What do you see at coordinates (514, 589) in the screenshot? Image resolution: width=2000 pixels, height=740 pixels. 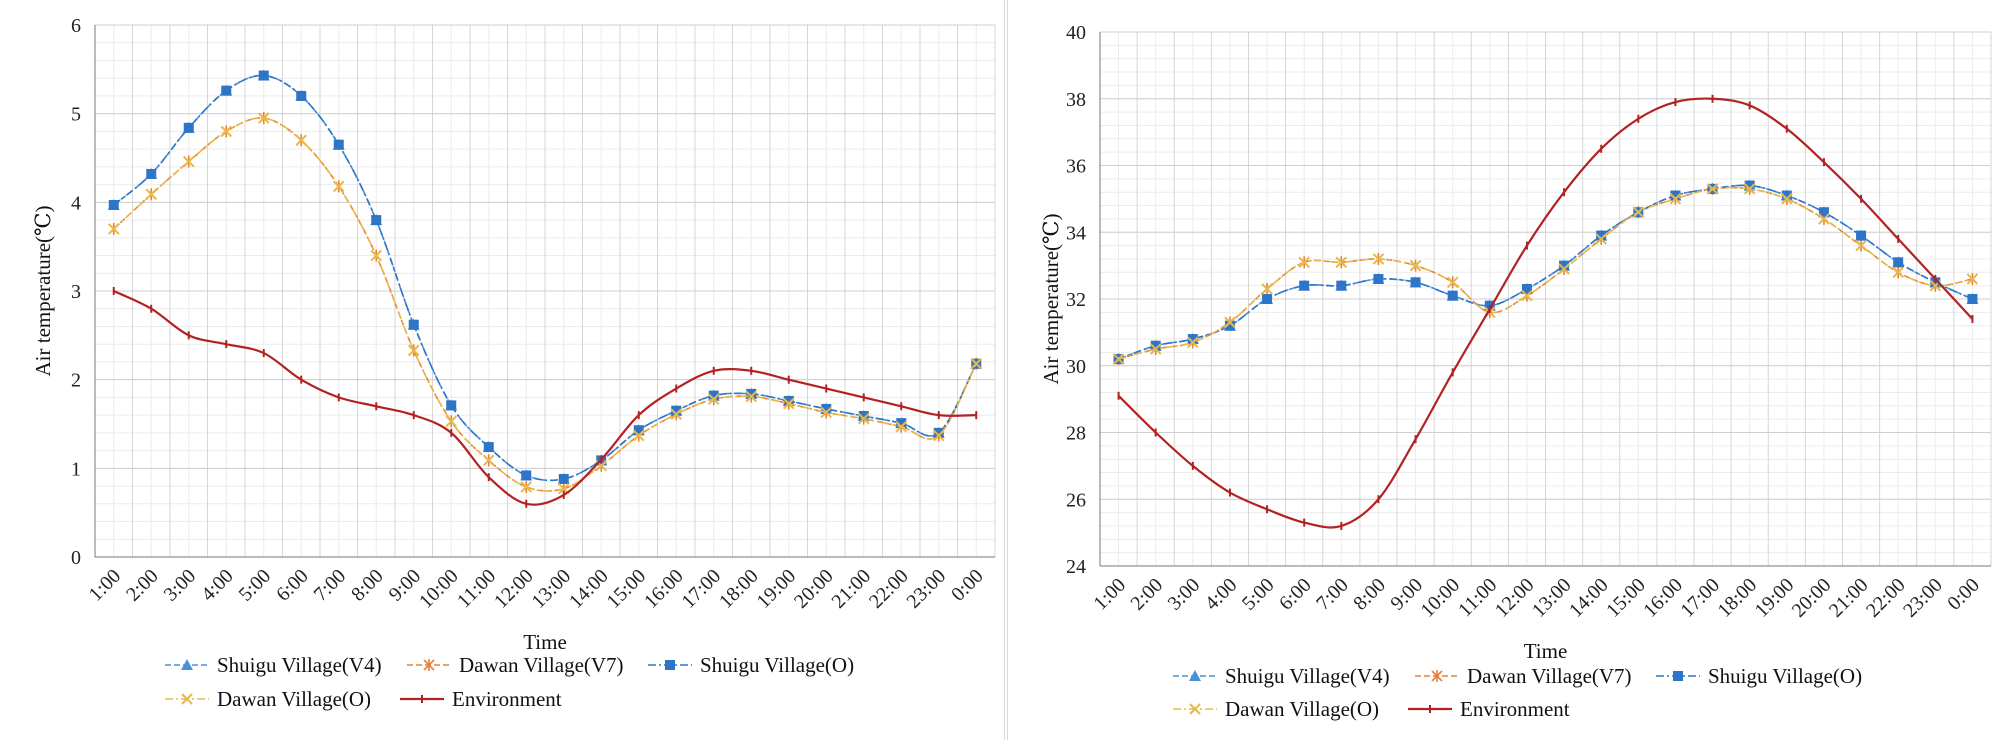 I see `x-tick-label: 12:00` at bounding box center [514, 589].